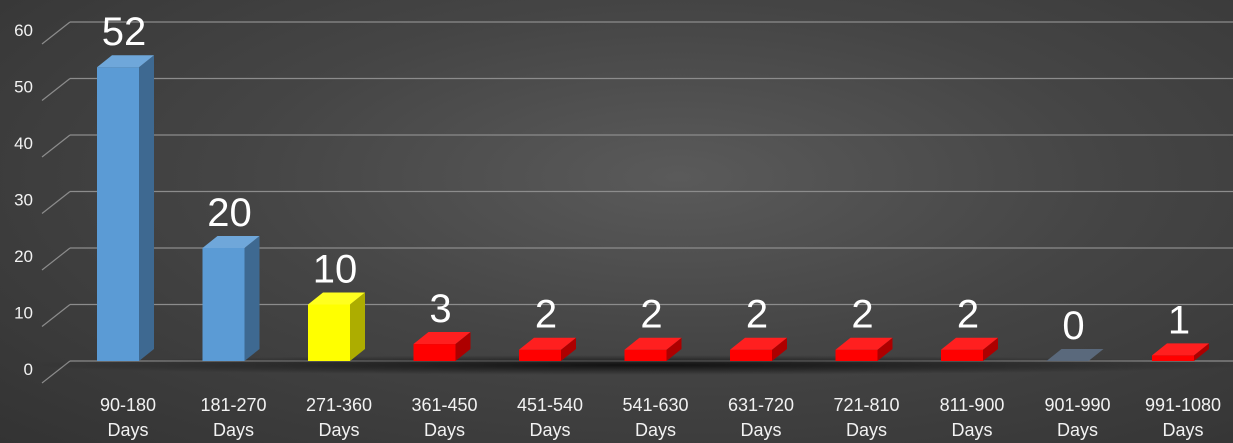  Describe the element at coordinates (229, 213) in the screenshot. I see `data-label: 20` at that location.